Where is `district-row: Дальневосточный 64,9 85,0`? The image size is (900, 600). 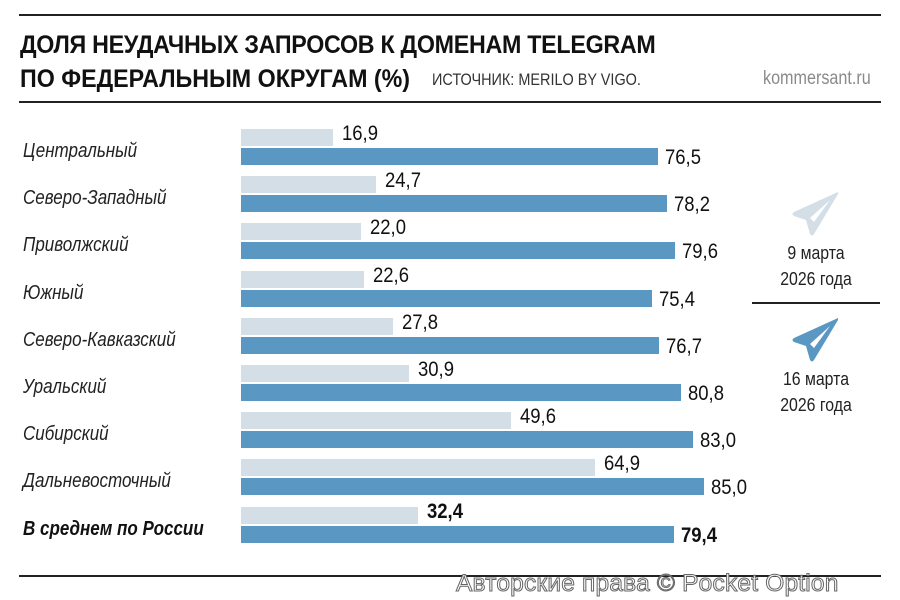 district-row: Дальневосточный 64,9 85,0 is located at coordinates (380, 479).